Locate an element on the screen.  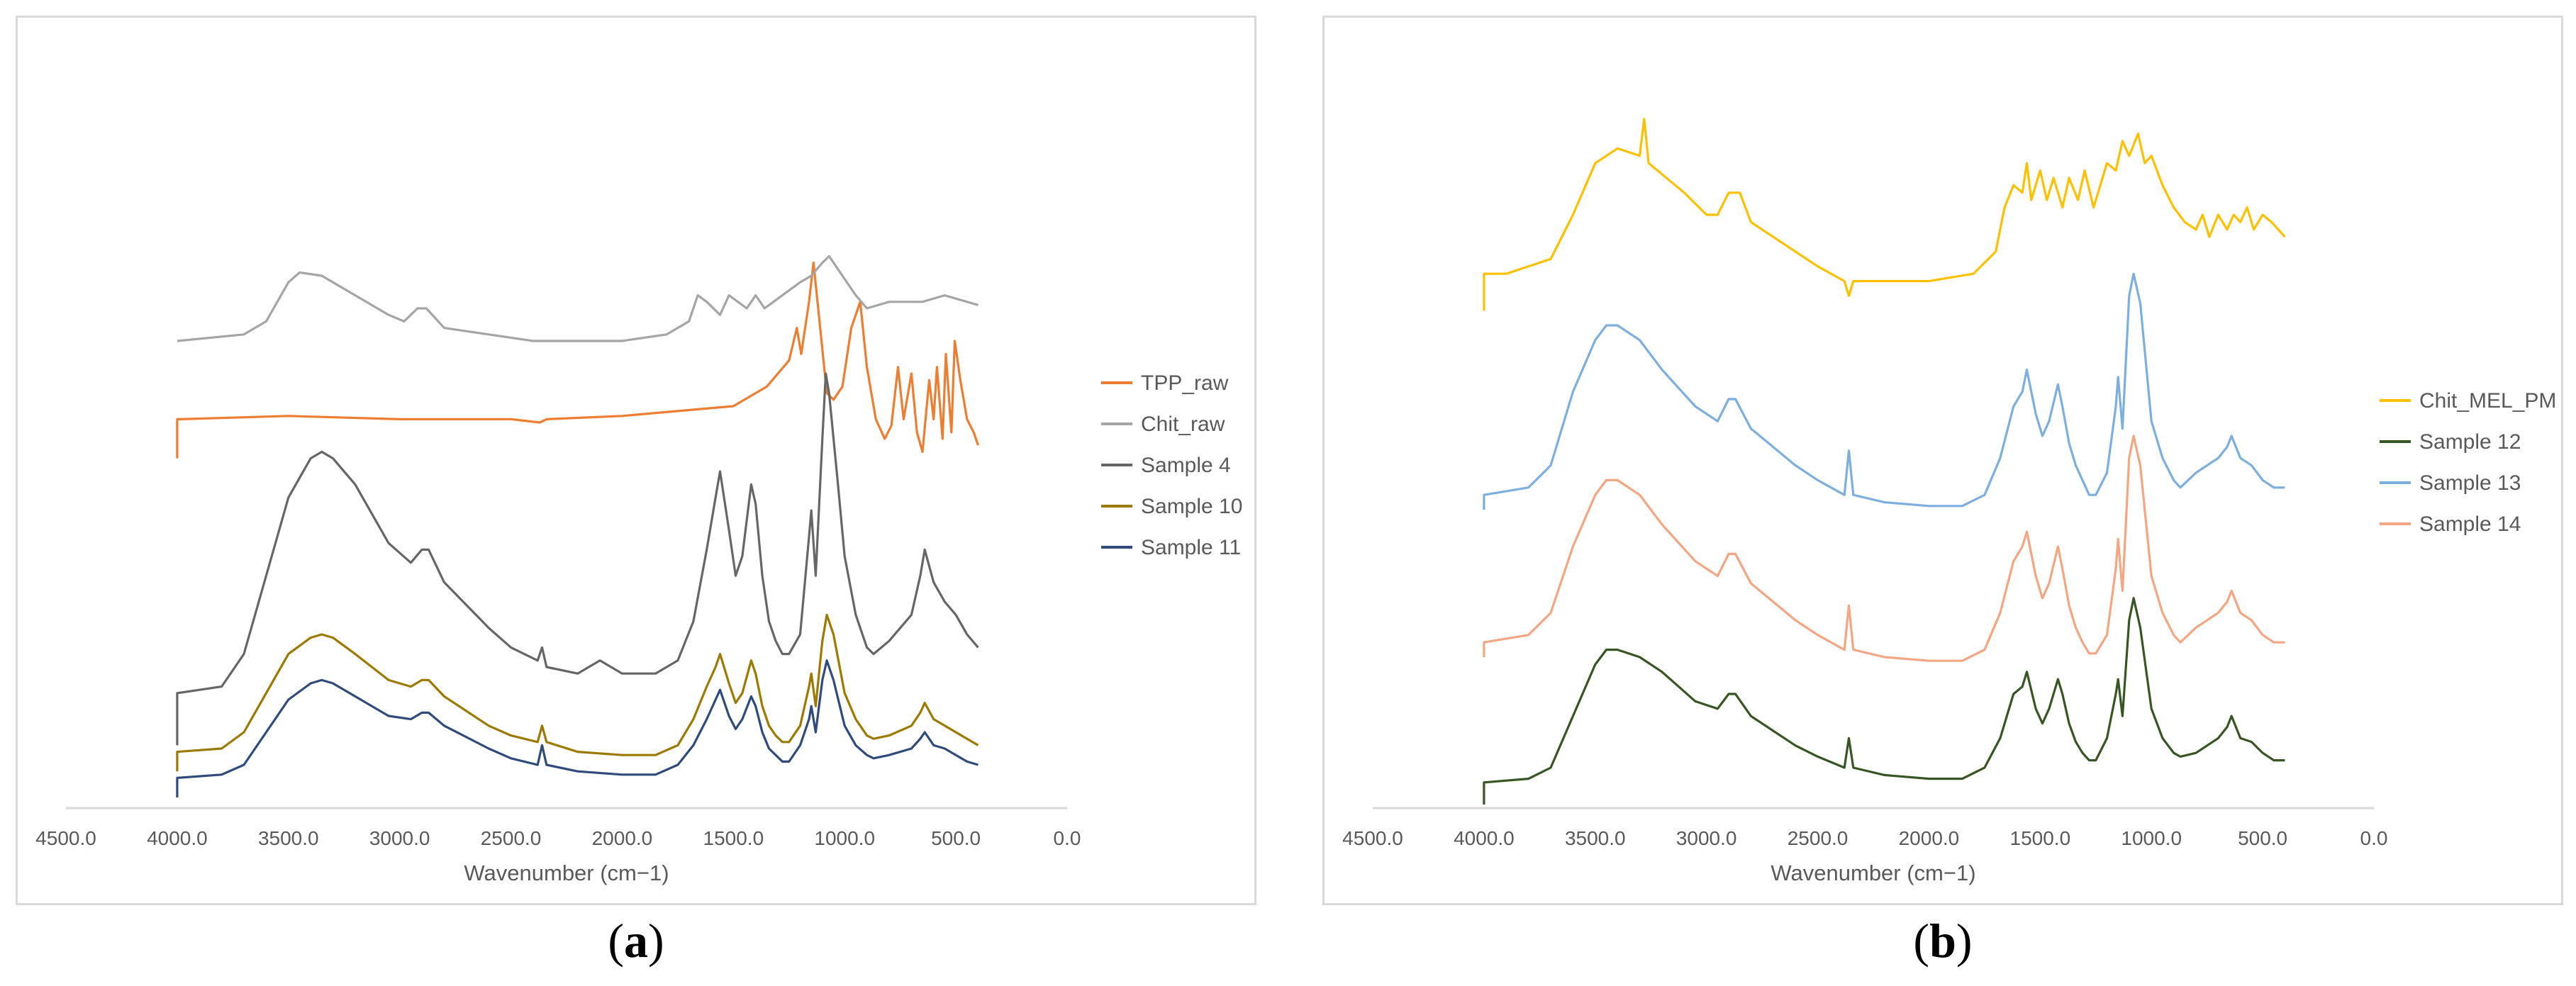
legend-label: Sample 12 is located at coordinates (2470, 442).